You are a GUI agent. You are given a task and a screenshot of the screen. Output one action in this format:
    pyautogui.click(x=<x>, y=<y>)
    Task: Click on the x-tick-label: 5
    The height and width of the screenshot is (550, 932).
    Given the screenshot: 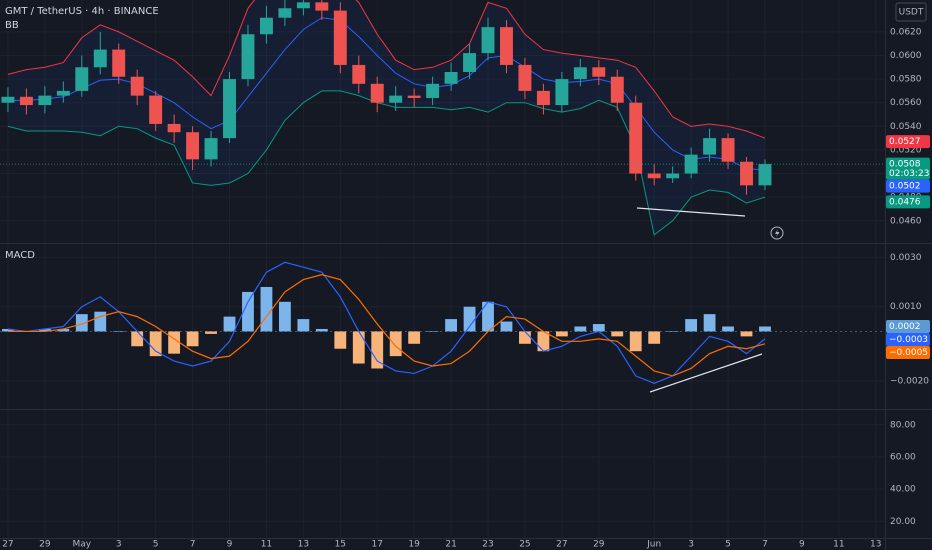 What is the action you would take?
    pyautogui.click(x=728, y=545)
    